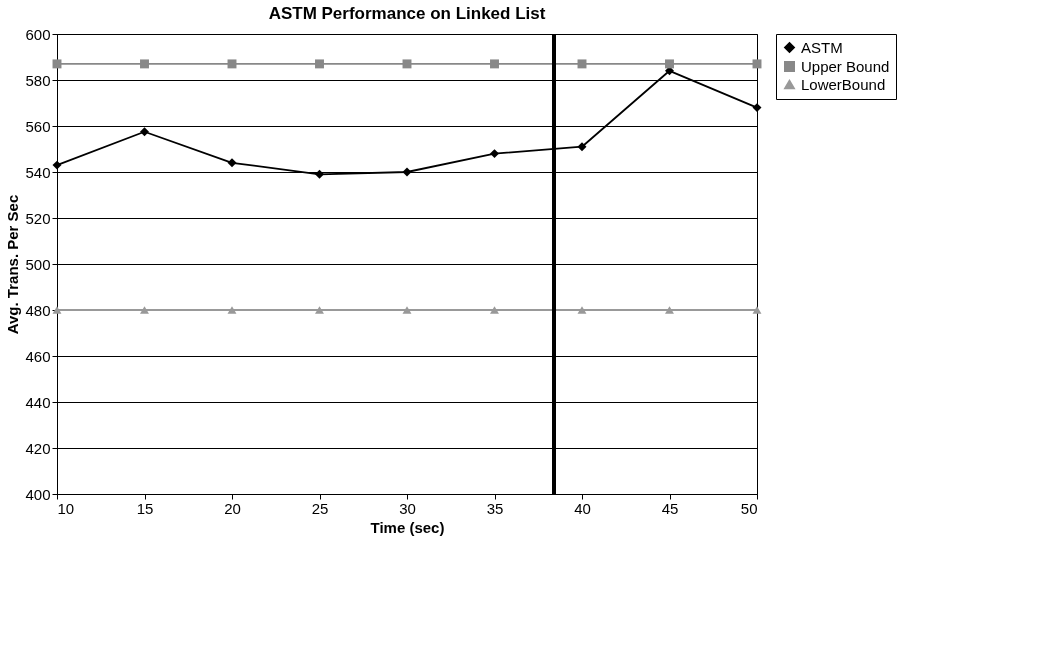 Image resolution: width=1039 pixels, height=672 pixels. What do you see at coordinates (582, 508) in the screenshot?
I see `x-tick-label: 40` at bounding box center [582, 508].